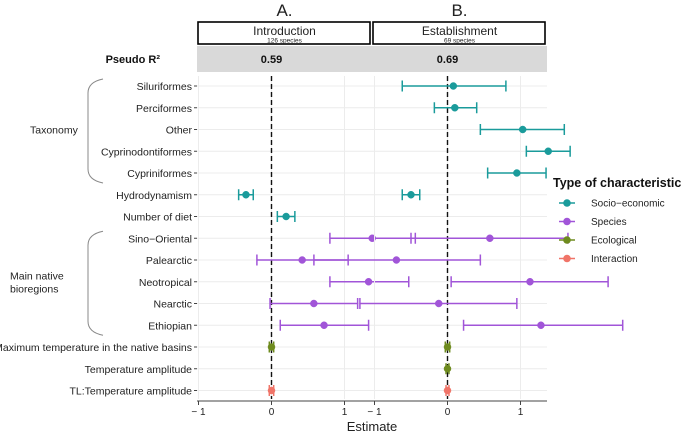 This screenshot has width=685, height=434. I want to click on panel-title-2: Establishment, so click(460, 31).